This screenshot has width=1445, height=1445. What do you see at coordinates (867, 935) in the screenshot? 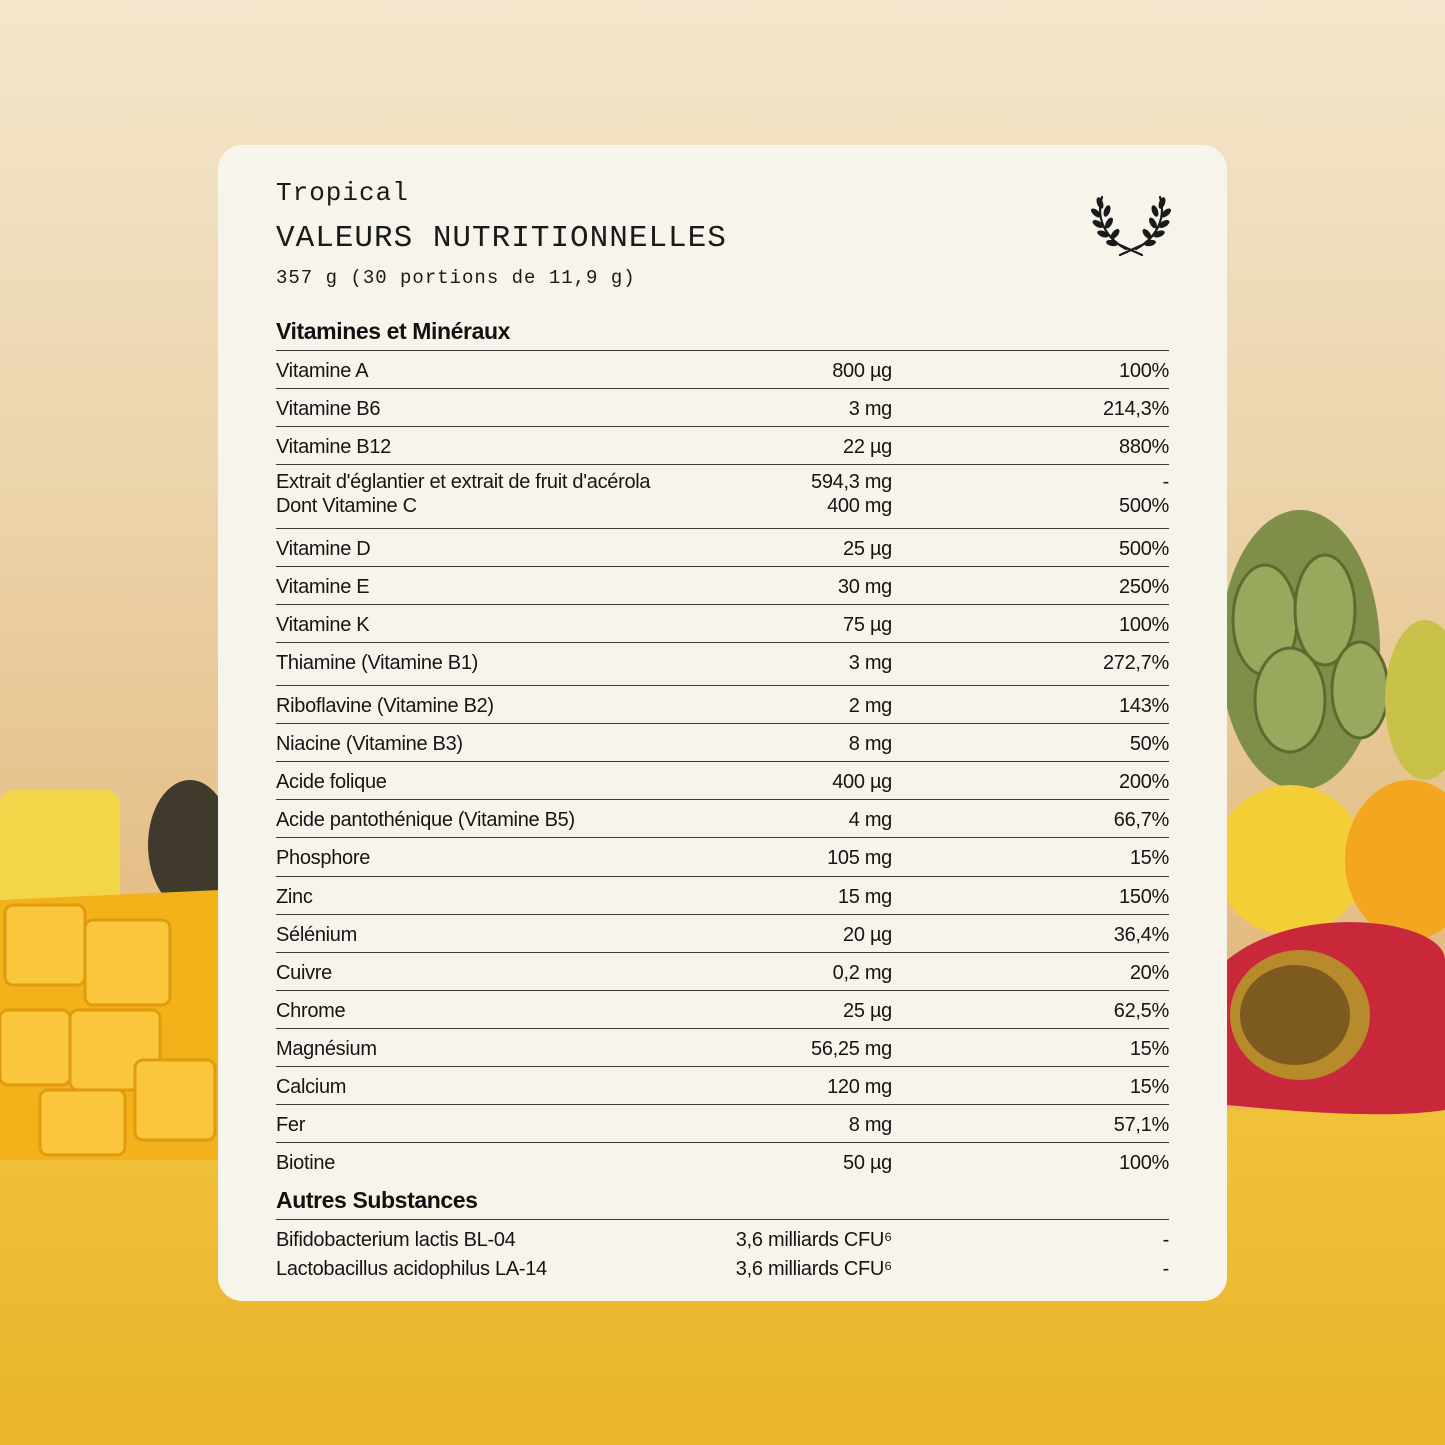
I see `nutrient-amount: 20 µg` at bounding box center [867, 935].